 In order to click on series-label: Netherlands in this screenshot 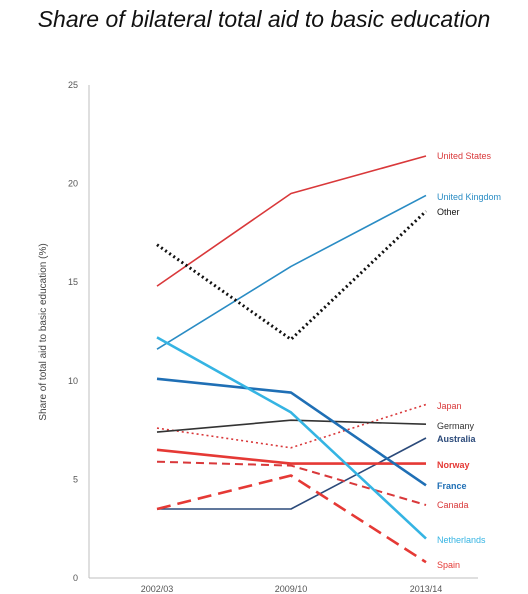, I will do `click(461, 540)`.